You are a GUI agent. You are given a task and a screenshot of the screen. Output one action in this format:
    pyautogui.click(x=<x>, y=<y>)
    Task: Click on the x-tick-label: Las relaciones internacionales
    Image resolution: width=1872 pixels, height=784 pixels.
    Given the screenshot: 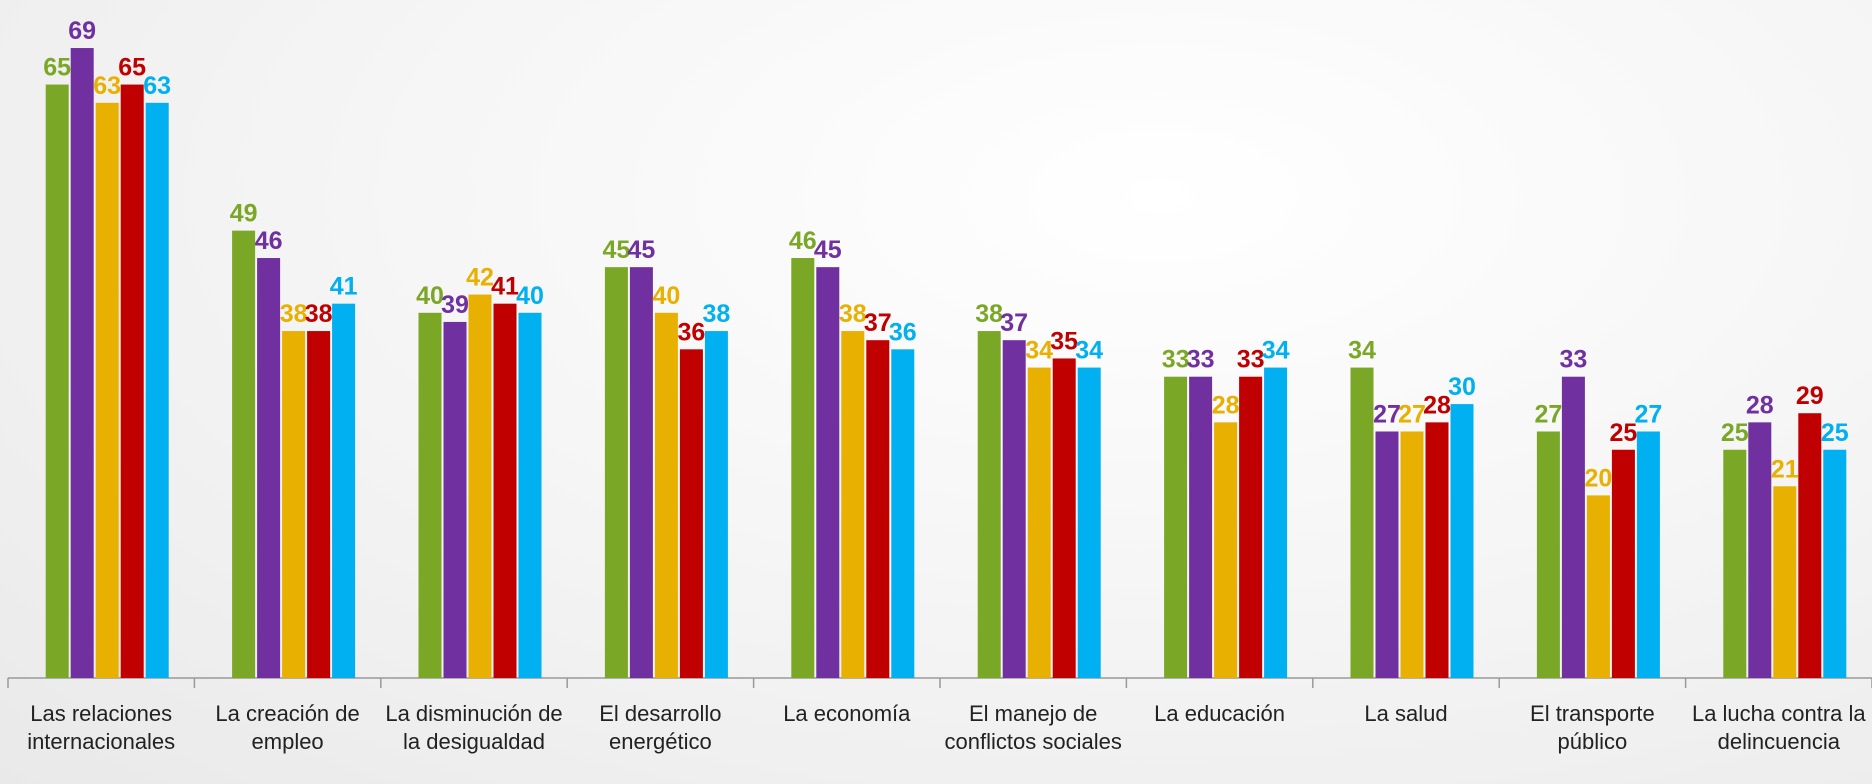 What is the action you would take?
    pyautogui.click(x=101, y=727)
    